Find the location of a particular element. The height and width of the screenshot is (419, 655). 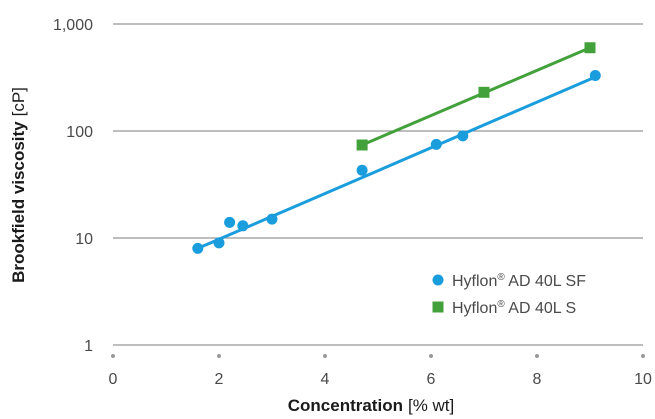

y-axis-tick-labels: 1 10 100 1,000 is located at coordinates (73, 186).